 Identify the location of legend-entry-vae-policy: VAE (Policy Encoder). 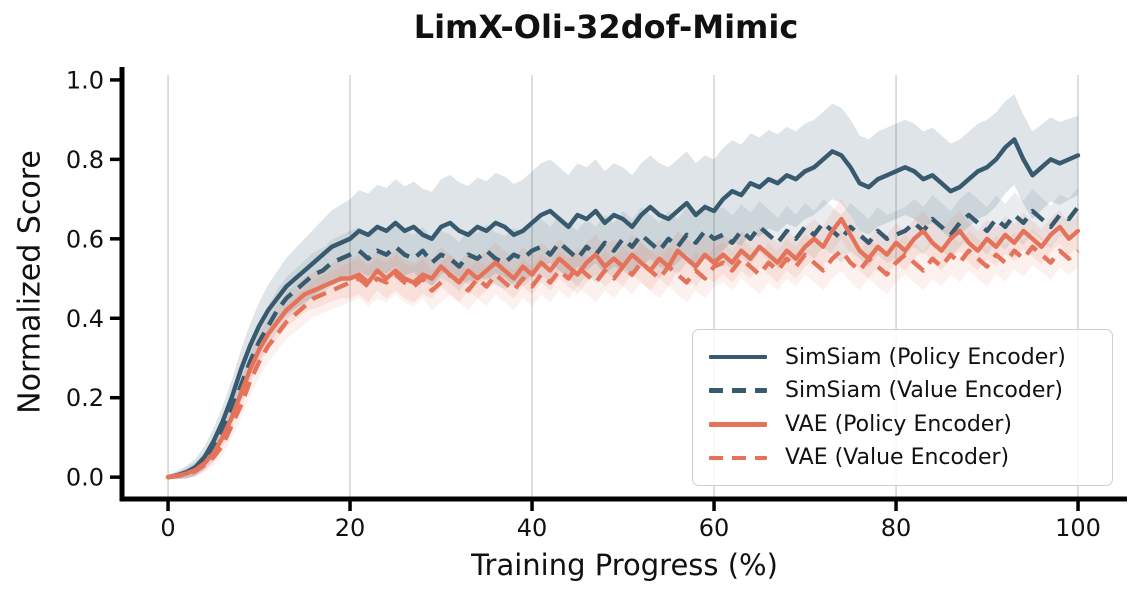
(902, 424).